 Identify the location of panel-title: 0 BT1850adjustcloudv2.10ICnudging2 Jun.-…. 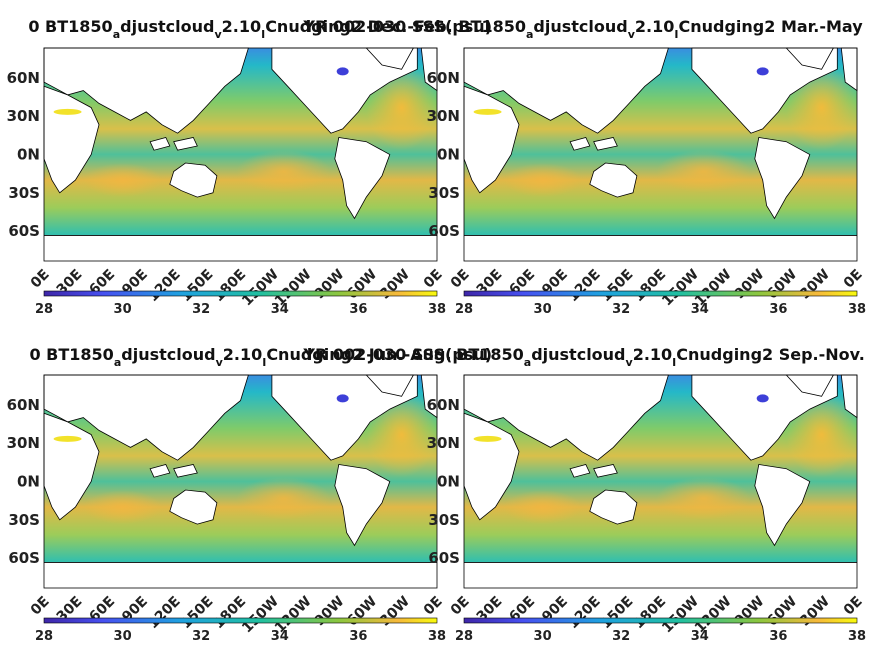
(240, 357).